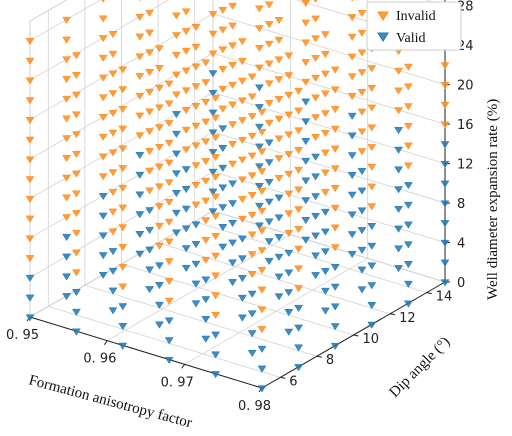  I want to click on x-tick-label: 0. 97, so click(177, 382).